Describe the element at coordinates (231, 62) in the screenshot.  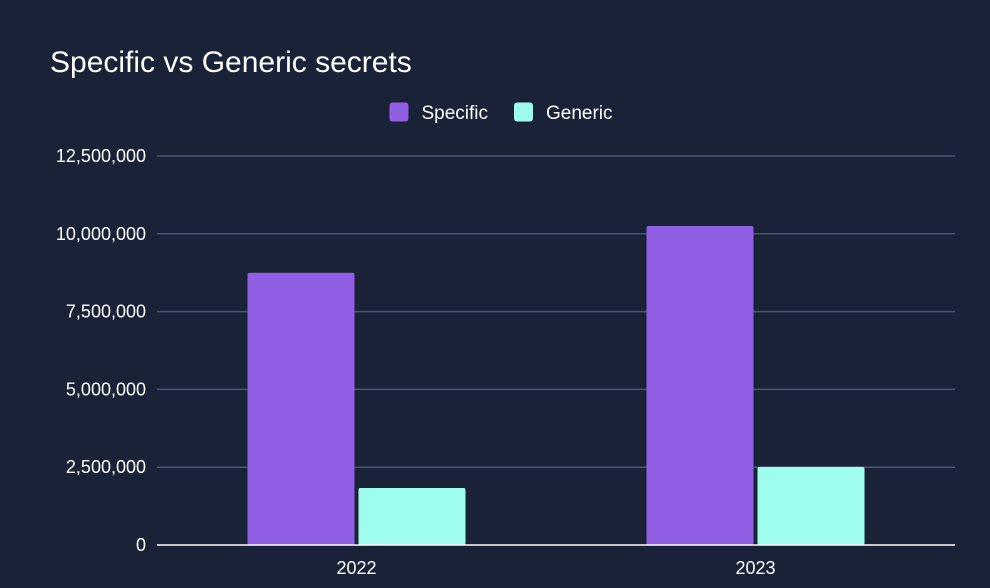
I see `chart-title: Specific vs Generic secrets` at that location.